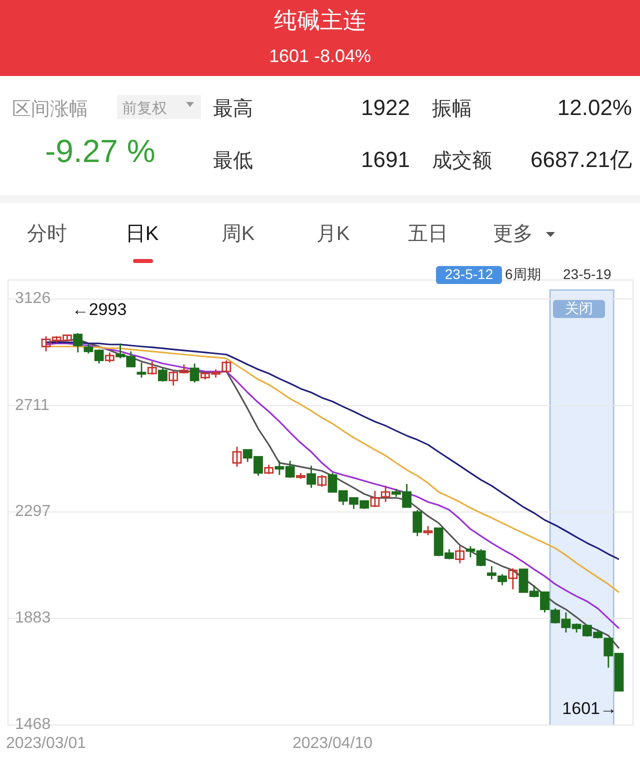 The height and width of the screenshot is (760, 640). Describe the element at coordinates (99, 309) in the screenshot. I see `annotation: ←2993` at that location.